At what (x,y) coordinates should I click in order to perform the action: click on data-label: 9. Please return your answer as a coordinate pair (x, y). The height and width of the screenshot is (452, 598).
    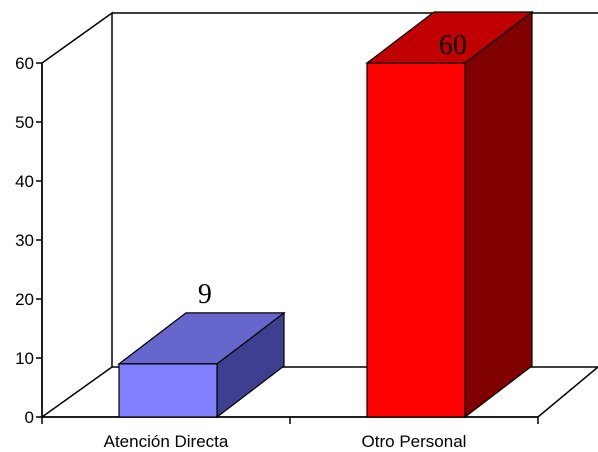
    Looking at the image, I should click on (205, 294).